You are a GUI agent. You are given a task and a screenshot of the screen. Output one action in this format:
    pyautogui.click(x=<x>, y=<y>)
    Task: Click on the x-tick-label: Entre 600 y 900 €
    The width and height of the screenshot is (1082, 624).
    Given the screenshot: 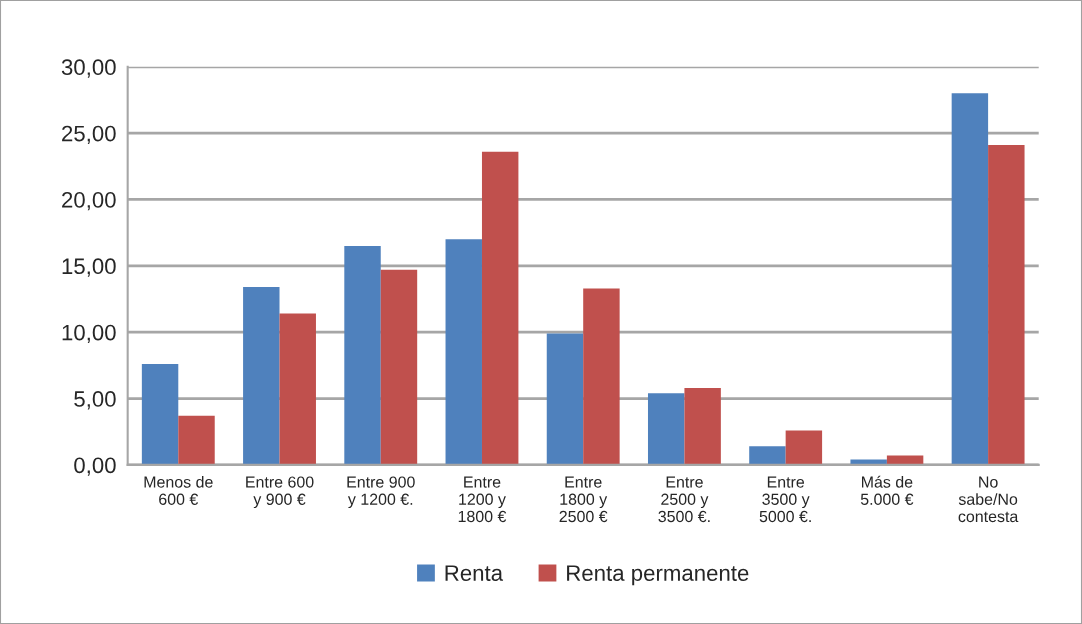 What is the action you would take?
    pyautogui.click(x=280, y=492)
    